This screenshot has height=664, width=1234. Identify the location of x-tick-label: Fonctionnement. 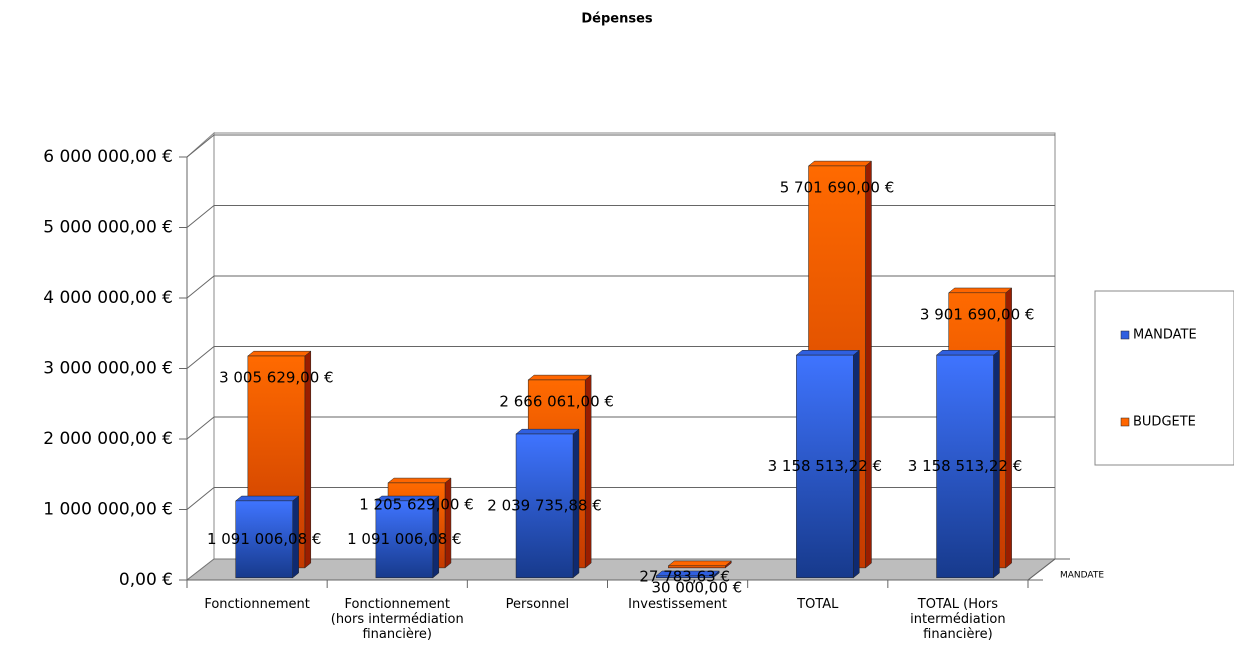
(257, 604).